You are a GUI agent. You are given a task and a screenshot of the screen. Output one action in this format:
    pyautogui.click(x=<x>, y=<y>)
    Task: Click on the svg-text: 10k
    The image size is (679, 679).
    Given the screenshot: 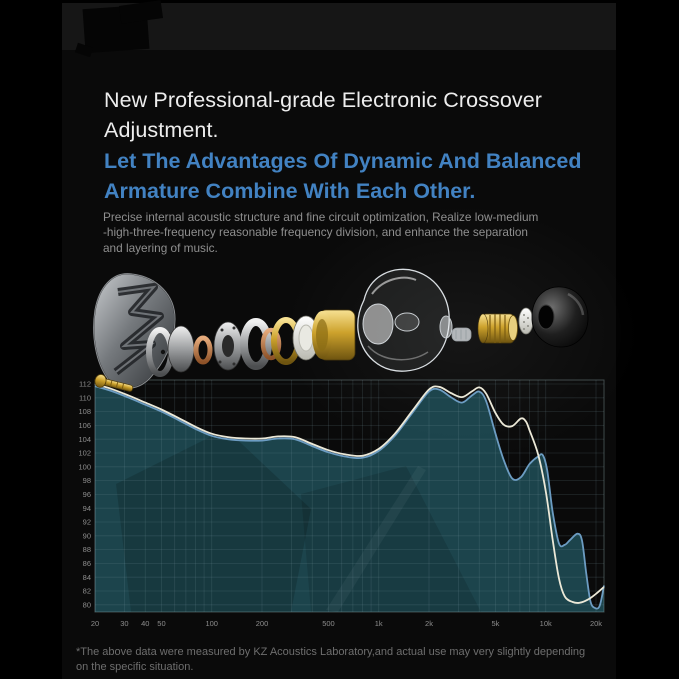 What is the action you would take?
    pyautogui.click(x=546, y=623)
    